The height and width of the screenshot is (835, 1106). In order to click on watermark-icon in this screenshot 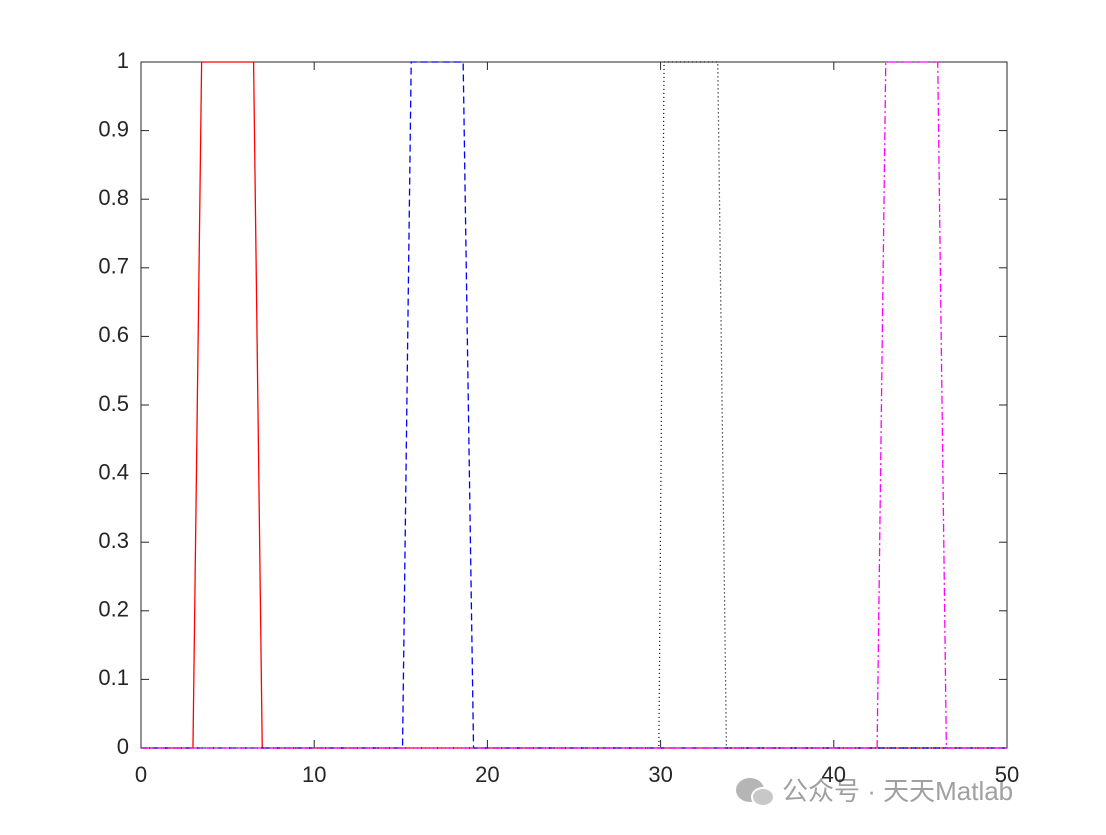, I will do `click(755, 792)`.